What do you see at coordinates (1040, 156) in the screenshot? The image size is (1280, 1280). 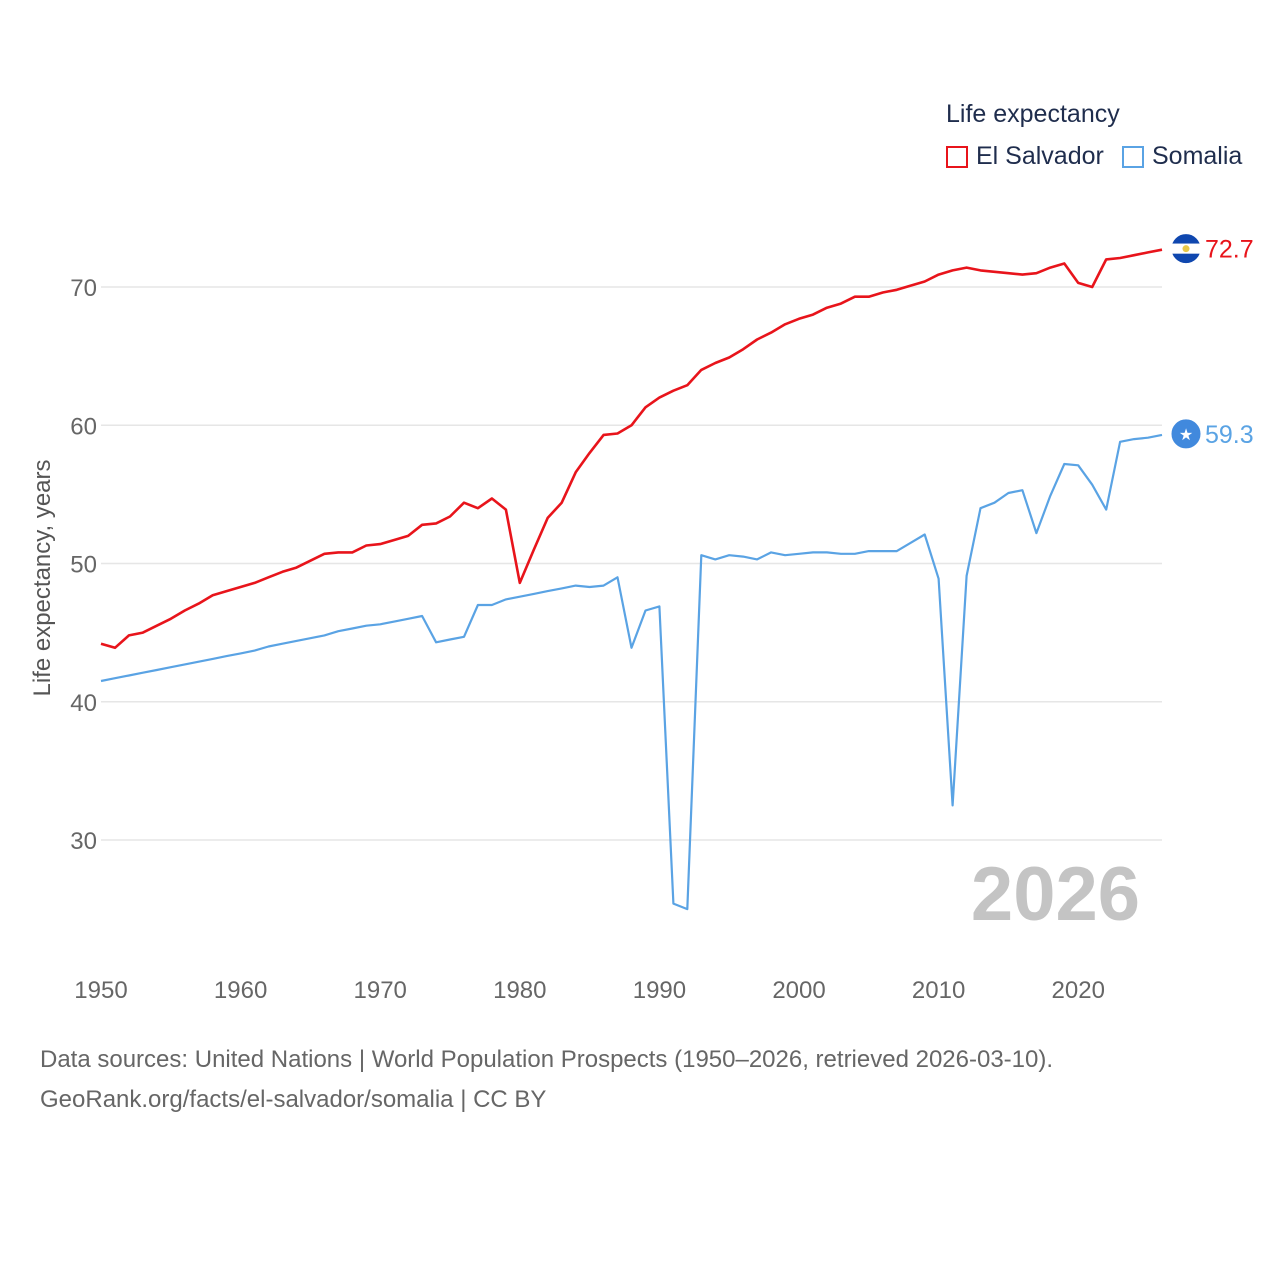 I see `legend-label-el-salvador: El Salvador` at bounding box center [1040, 156].